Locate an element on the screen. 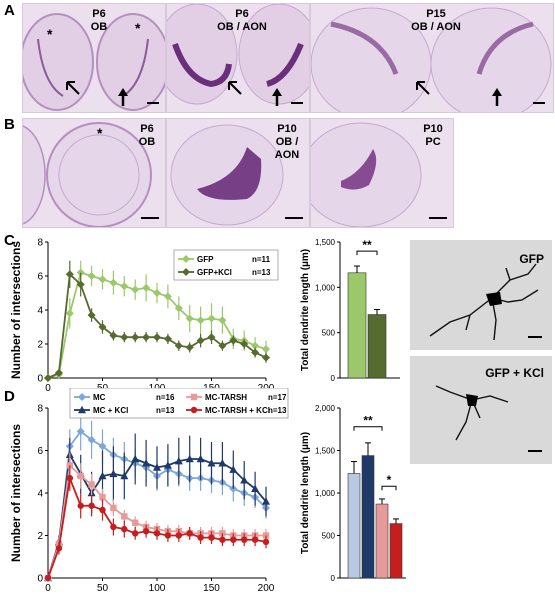 This screenshot has width=555, height=599. neuron-micrograph-gfp: GFP is located at coordinates (481, 295).